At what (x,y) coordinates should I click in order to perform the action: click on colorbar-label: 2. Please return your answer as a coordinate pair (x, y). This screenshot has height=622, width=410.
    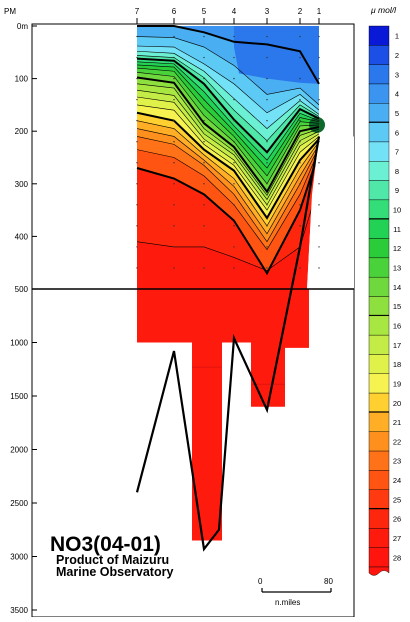
    Looking at the image, I should click on (397, 55).